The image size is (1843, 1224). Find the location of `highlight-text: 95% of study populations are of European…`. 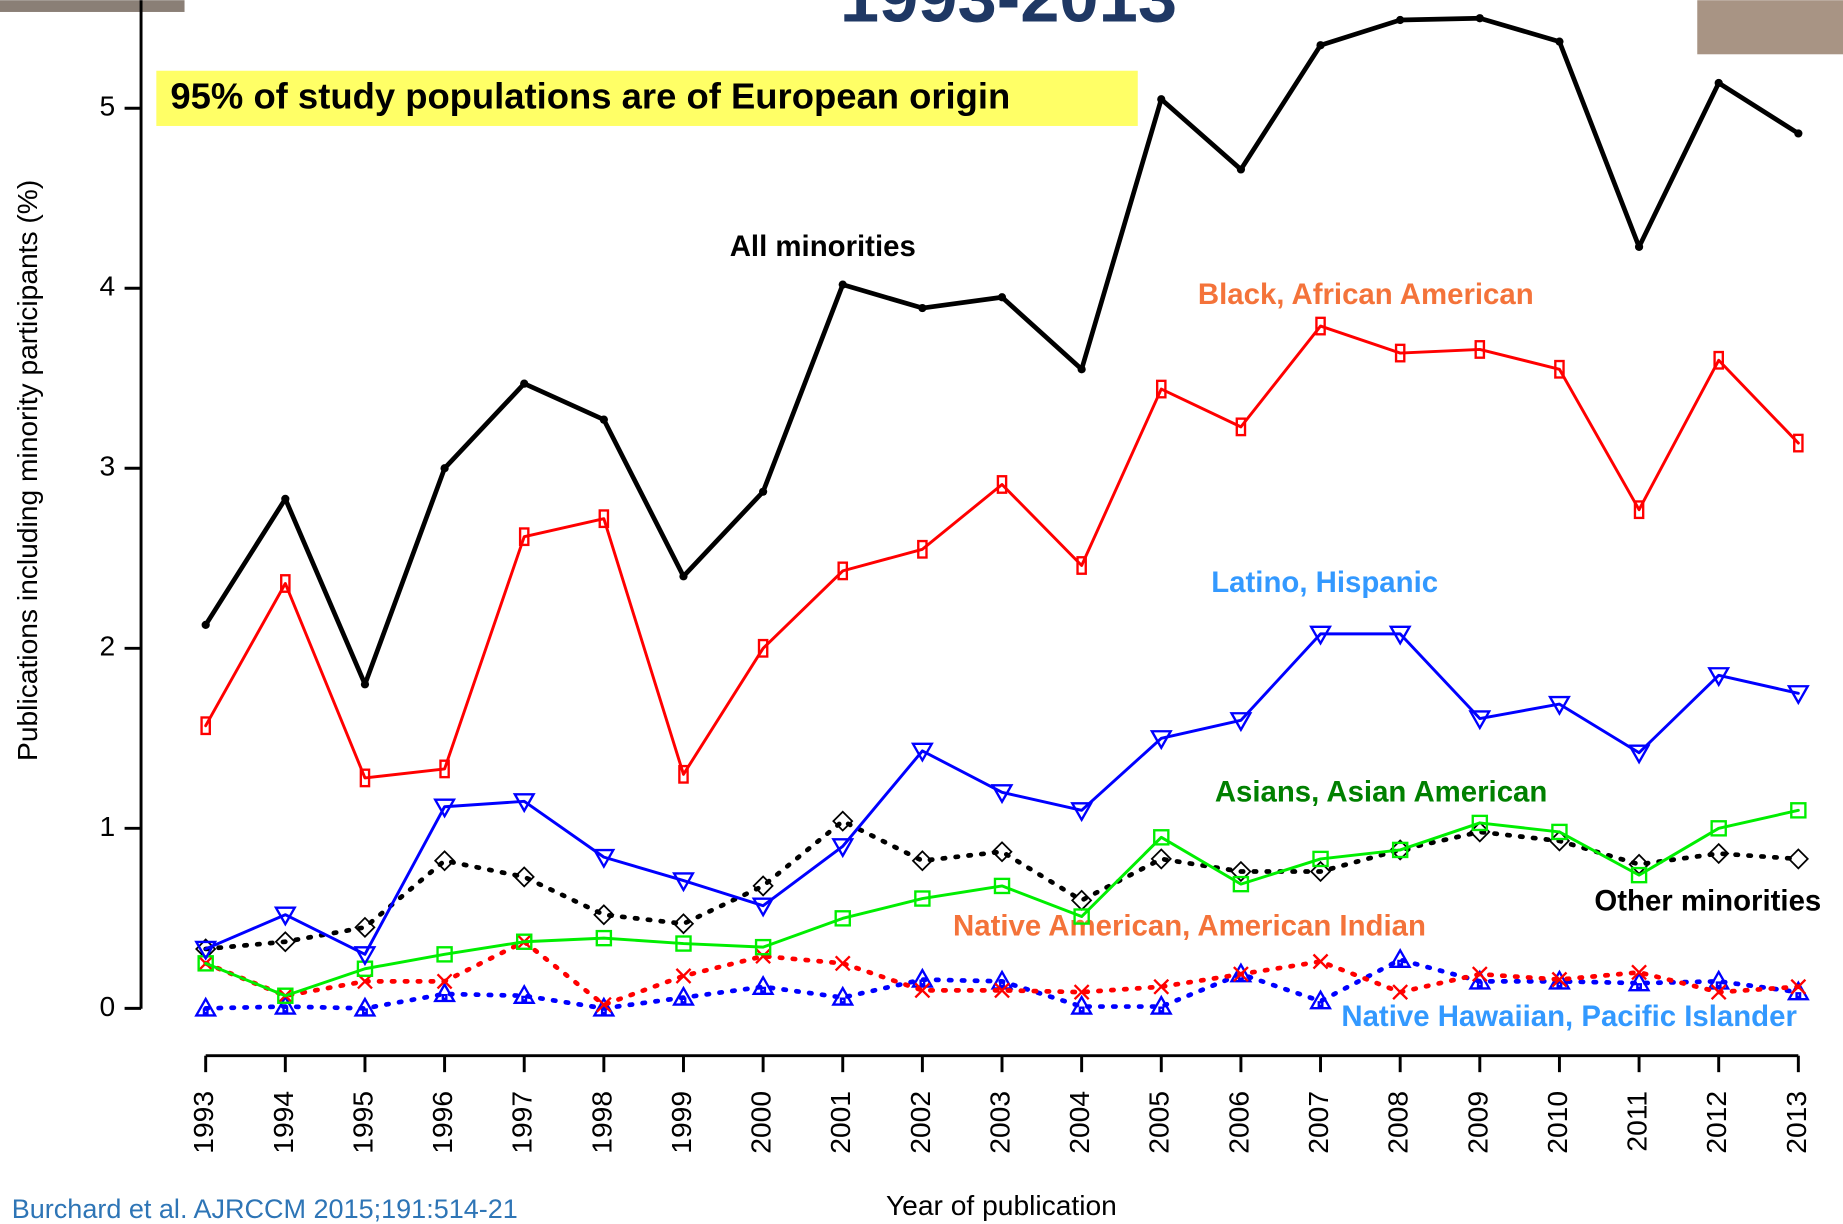

highlight-text: 95% of study populations are of European… is located at coordinates (590, 96).